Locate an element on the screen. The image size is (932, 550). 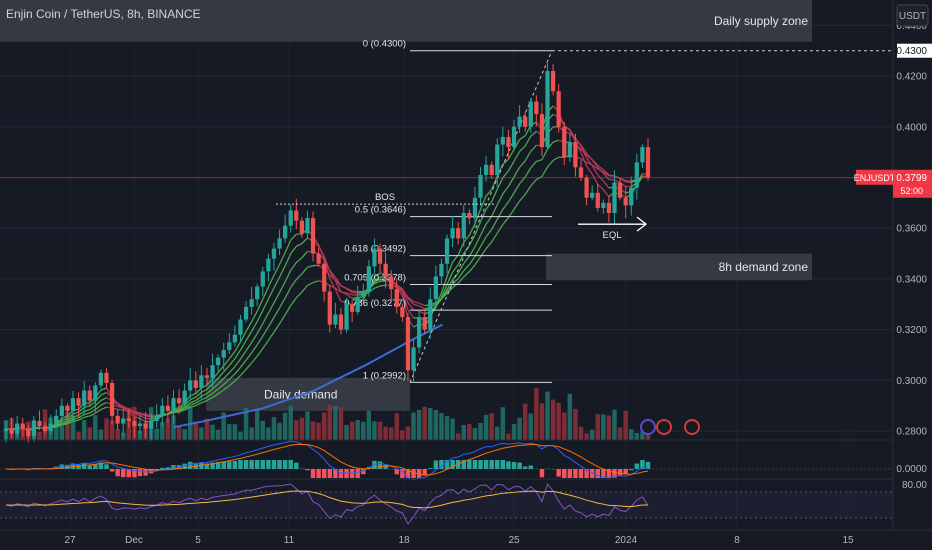
price-tick-label: 0.4200 is located at coordinates (911, 77).